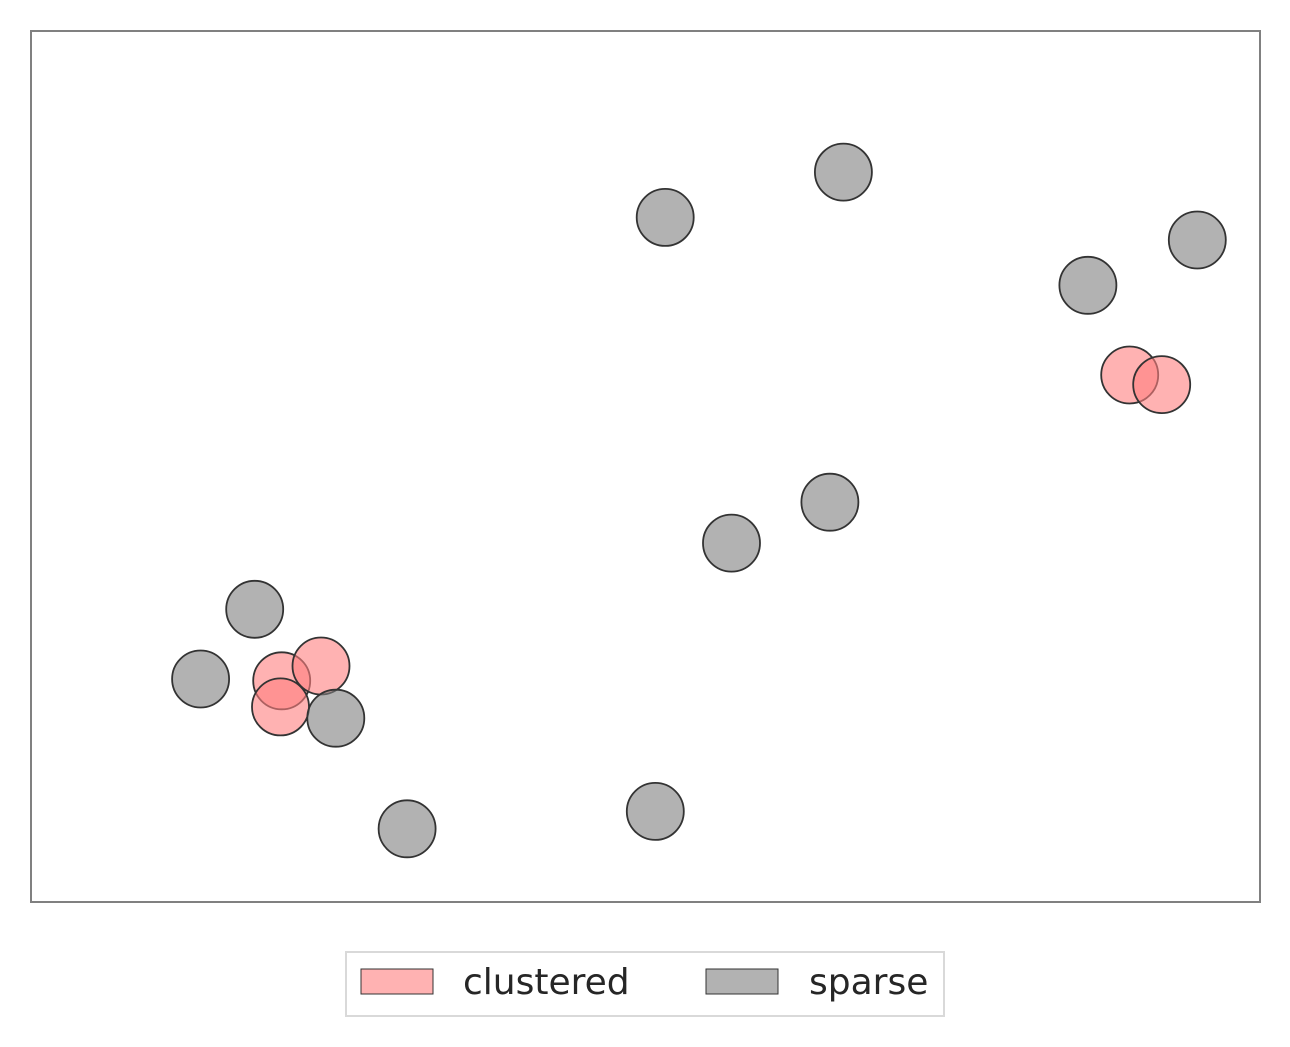  I want to click on legend-label-sparse: sparse, so click(868, 982).